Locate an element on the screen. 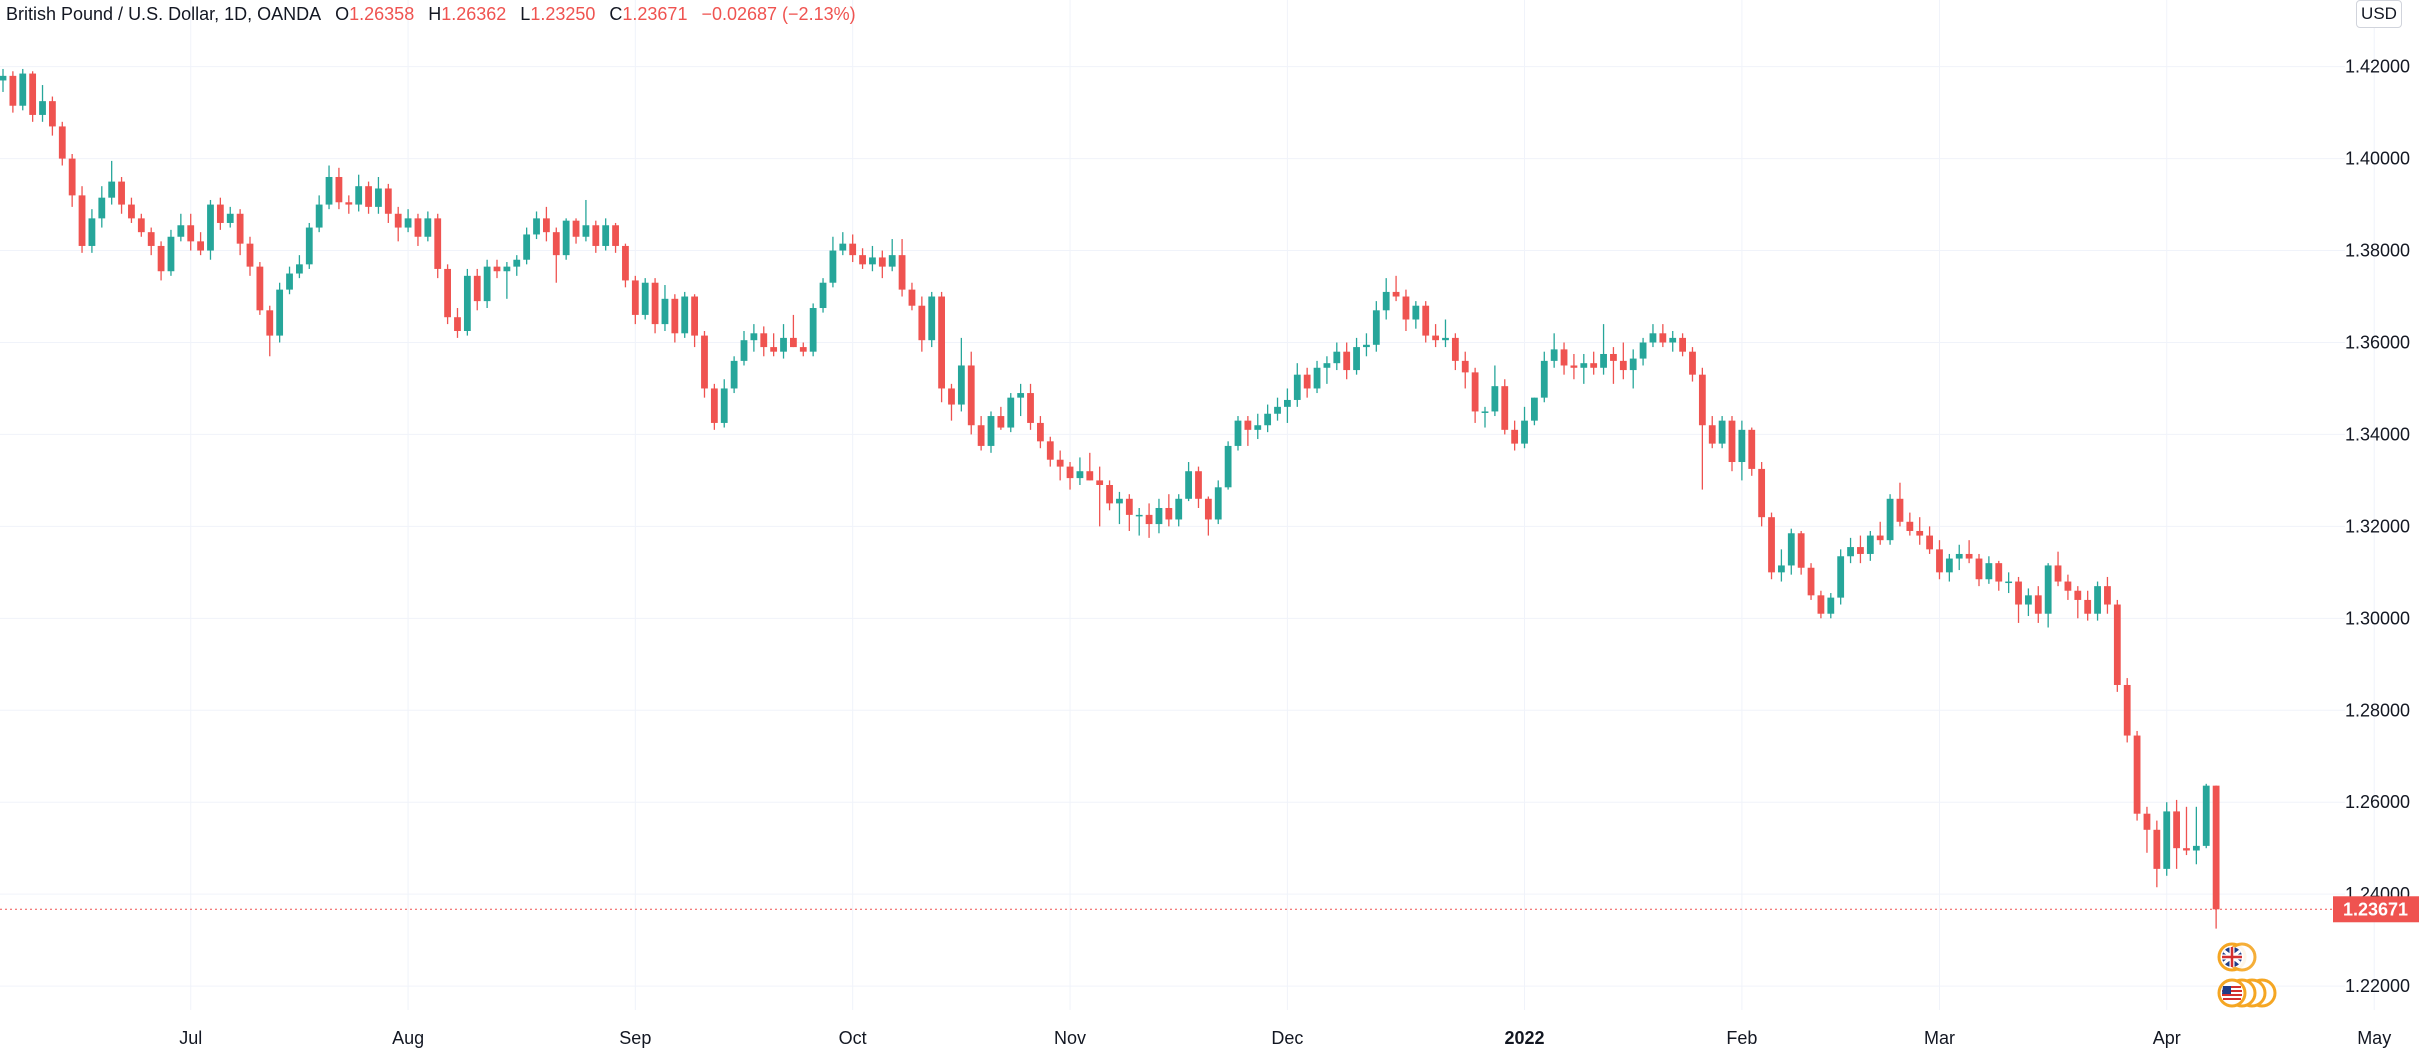 Image resolution: width=2419 pixels, height=1054 pixels. time-tick-label: Aug is located at coordinates (408, 1038).